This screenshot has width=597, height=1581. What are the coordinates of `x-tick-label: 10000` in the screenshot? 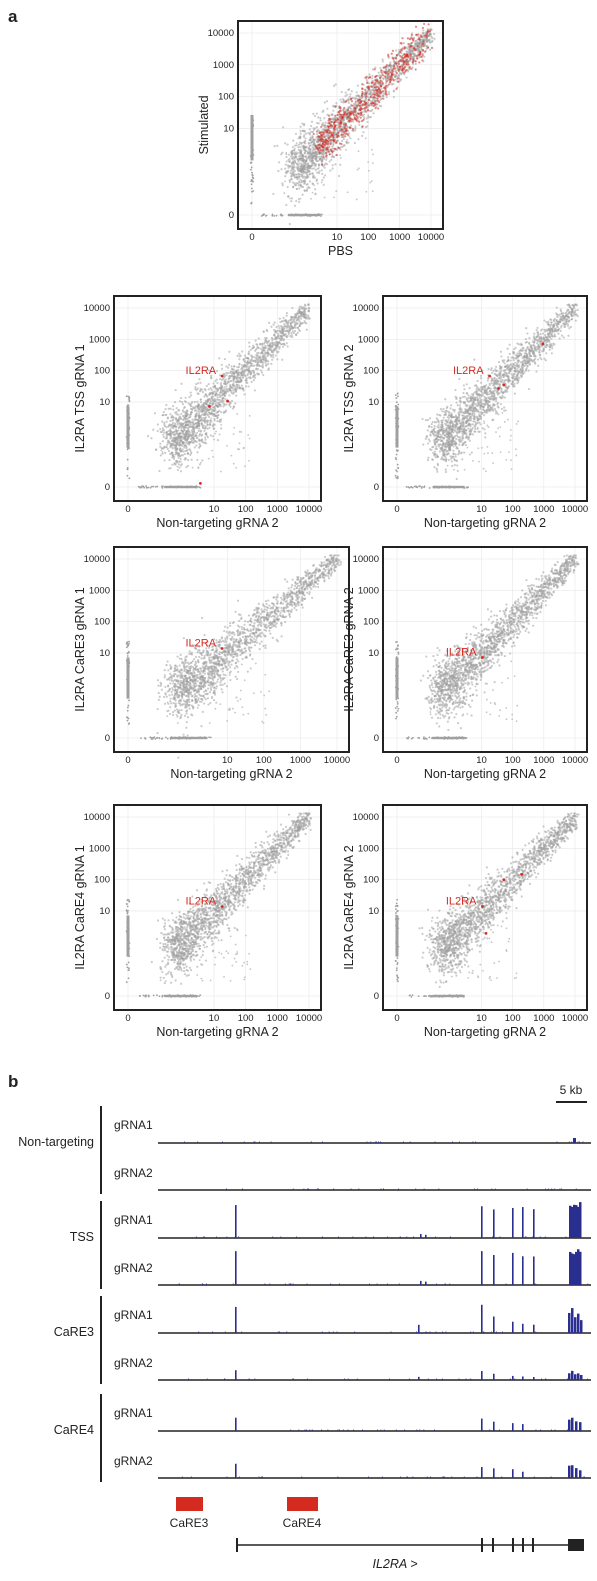 It's located at (431, 237).